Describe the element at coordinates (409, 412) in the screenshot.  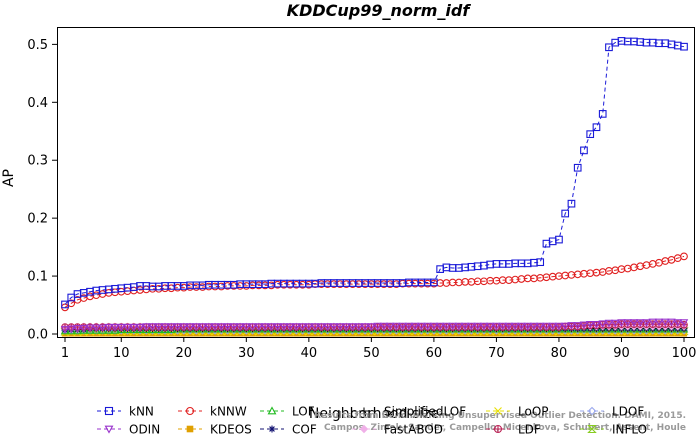
I see `legend-item-SimplifiedLOF: SimplifiedLOF` at that location.